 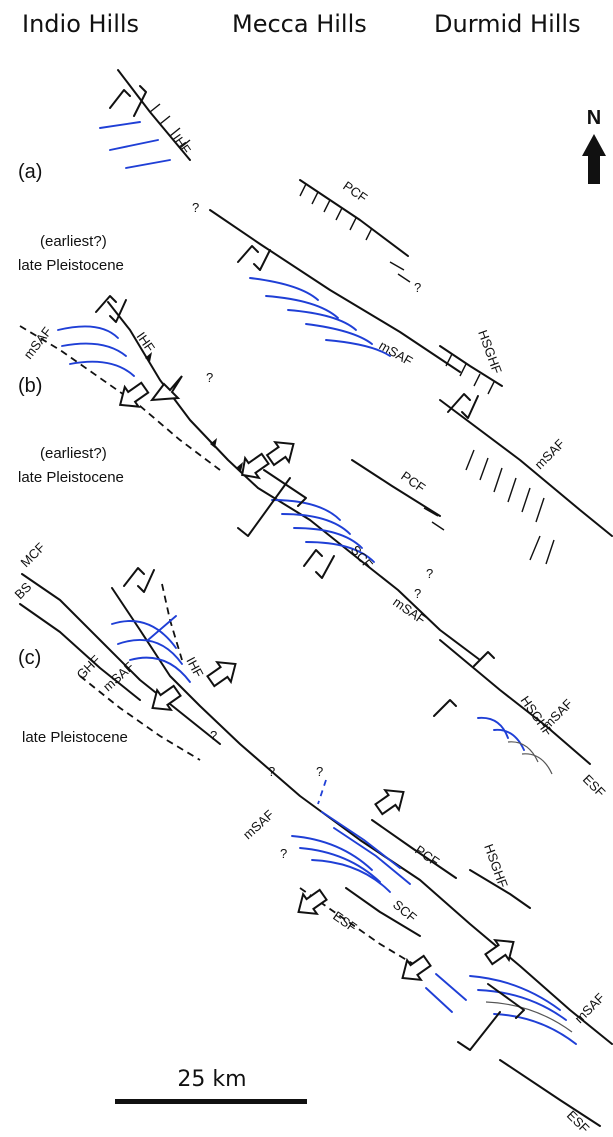 I want to click on pcf-fault-c, so click(x=414, y=849).